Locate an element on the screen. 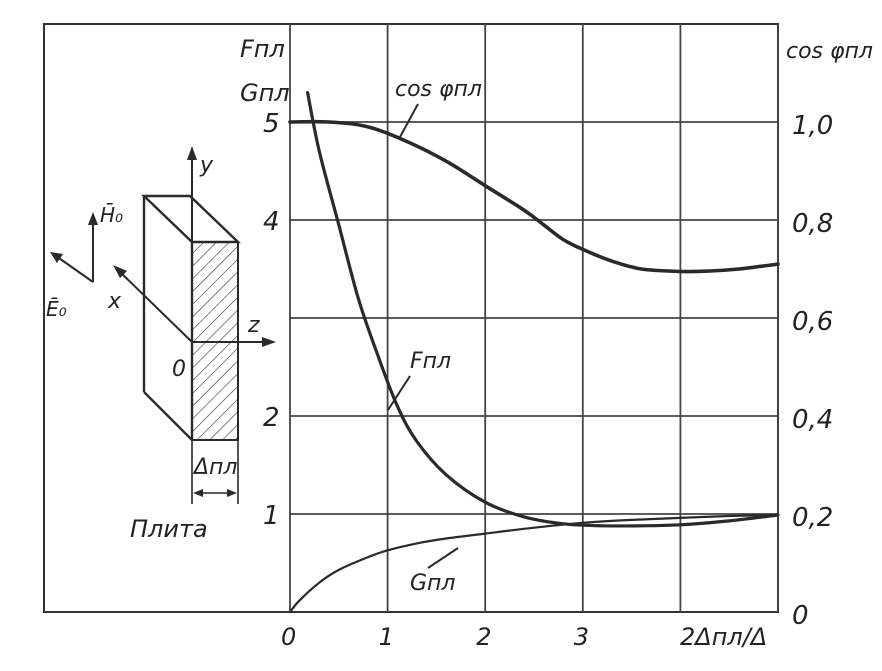 Image resolution: width=882 pixels, height=671 pixels. right-tick-label: 1,0 is located at coordinates (812, 126).